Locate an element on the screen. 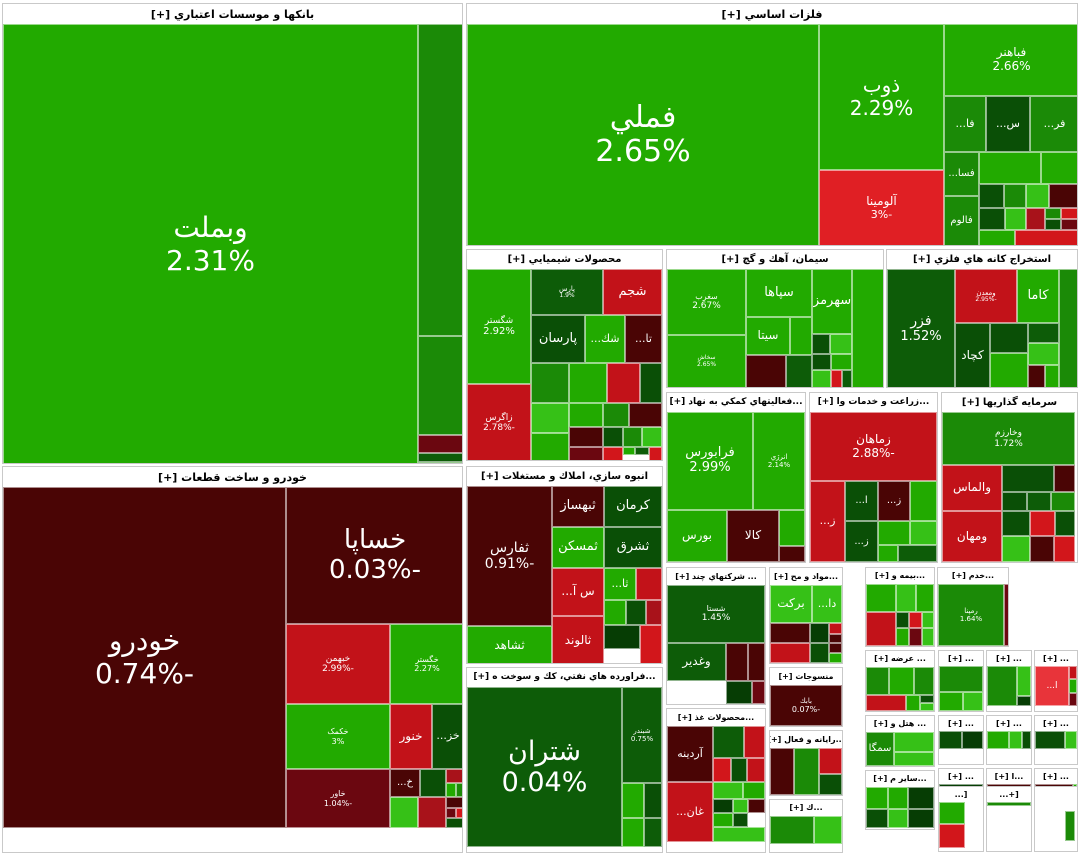 The height and width of the screenshot is (856, 1079). sector-header-misc-sector-m is located at coordinates (1056, 789).